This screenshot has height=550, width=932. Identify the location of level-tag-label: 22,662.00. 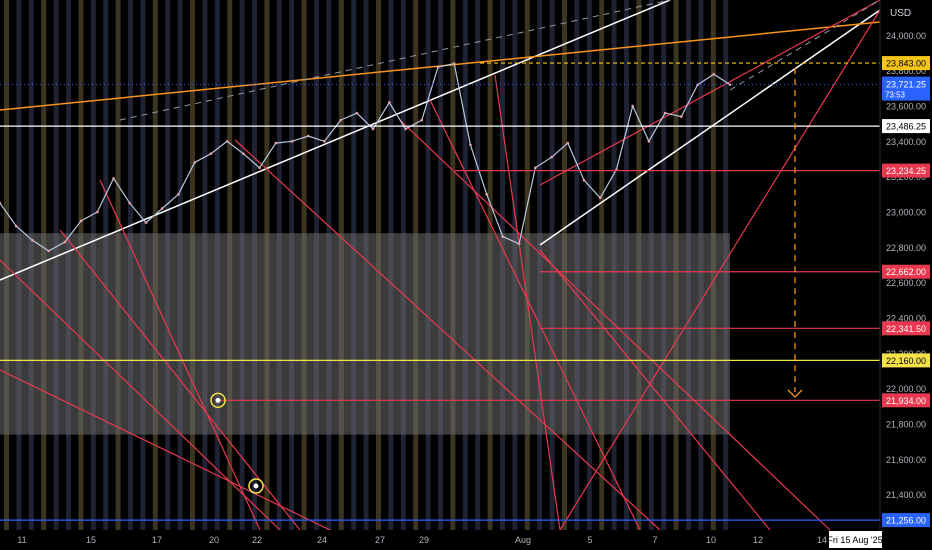
(906, 272).